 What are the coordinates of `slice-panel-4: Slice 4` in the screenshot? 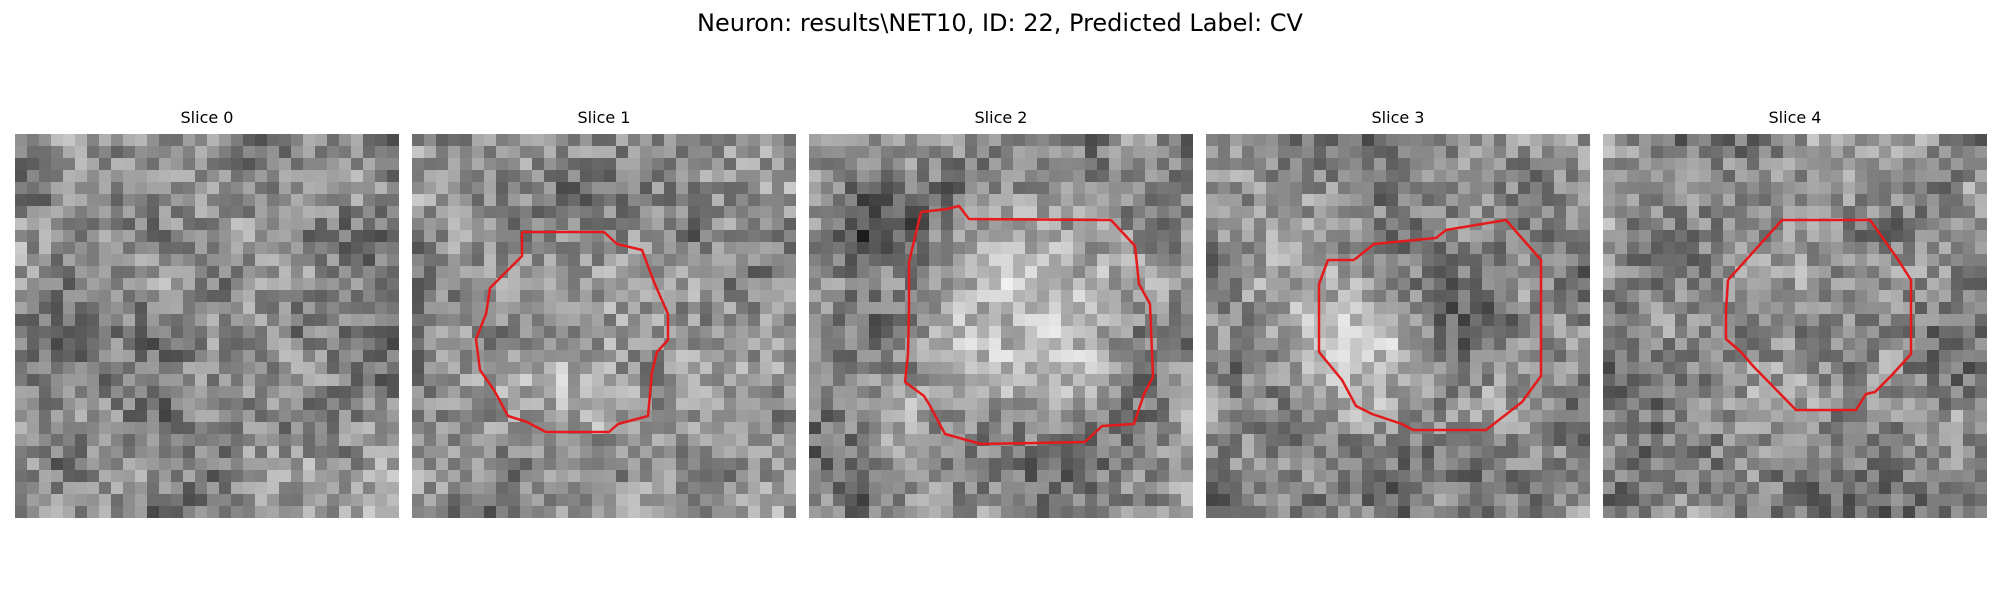 It's located at (1795, 313).